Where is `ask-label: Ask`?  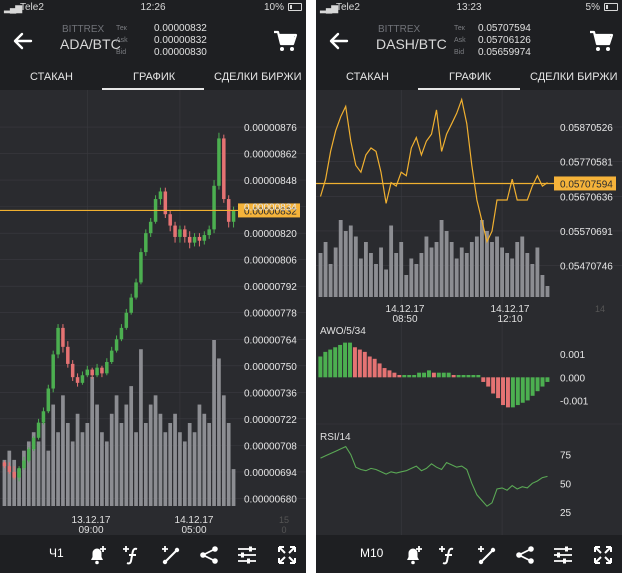
ask-label: Ask is located at coordinates (460, 40).